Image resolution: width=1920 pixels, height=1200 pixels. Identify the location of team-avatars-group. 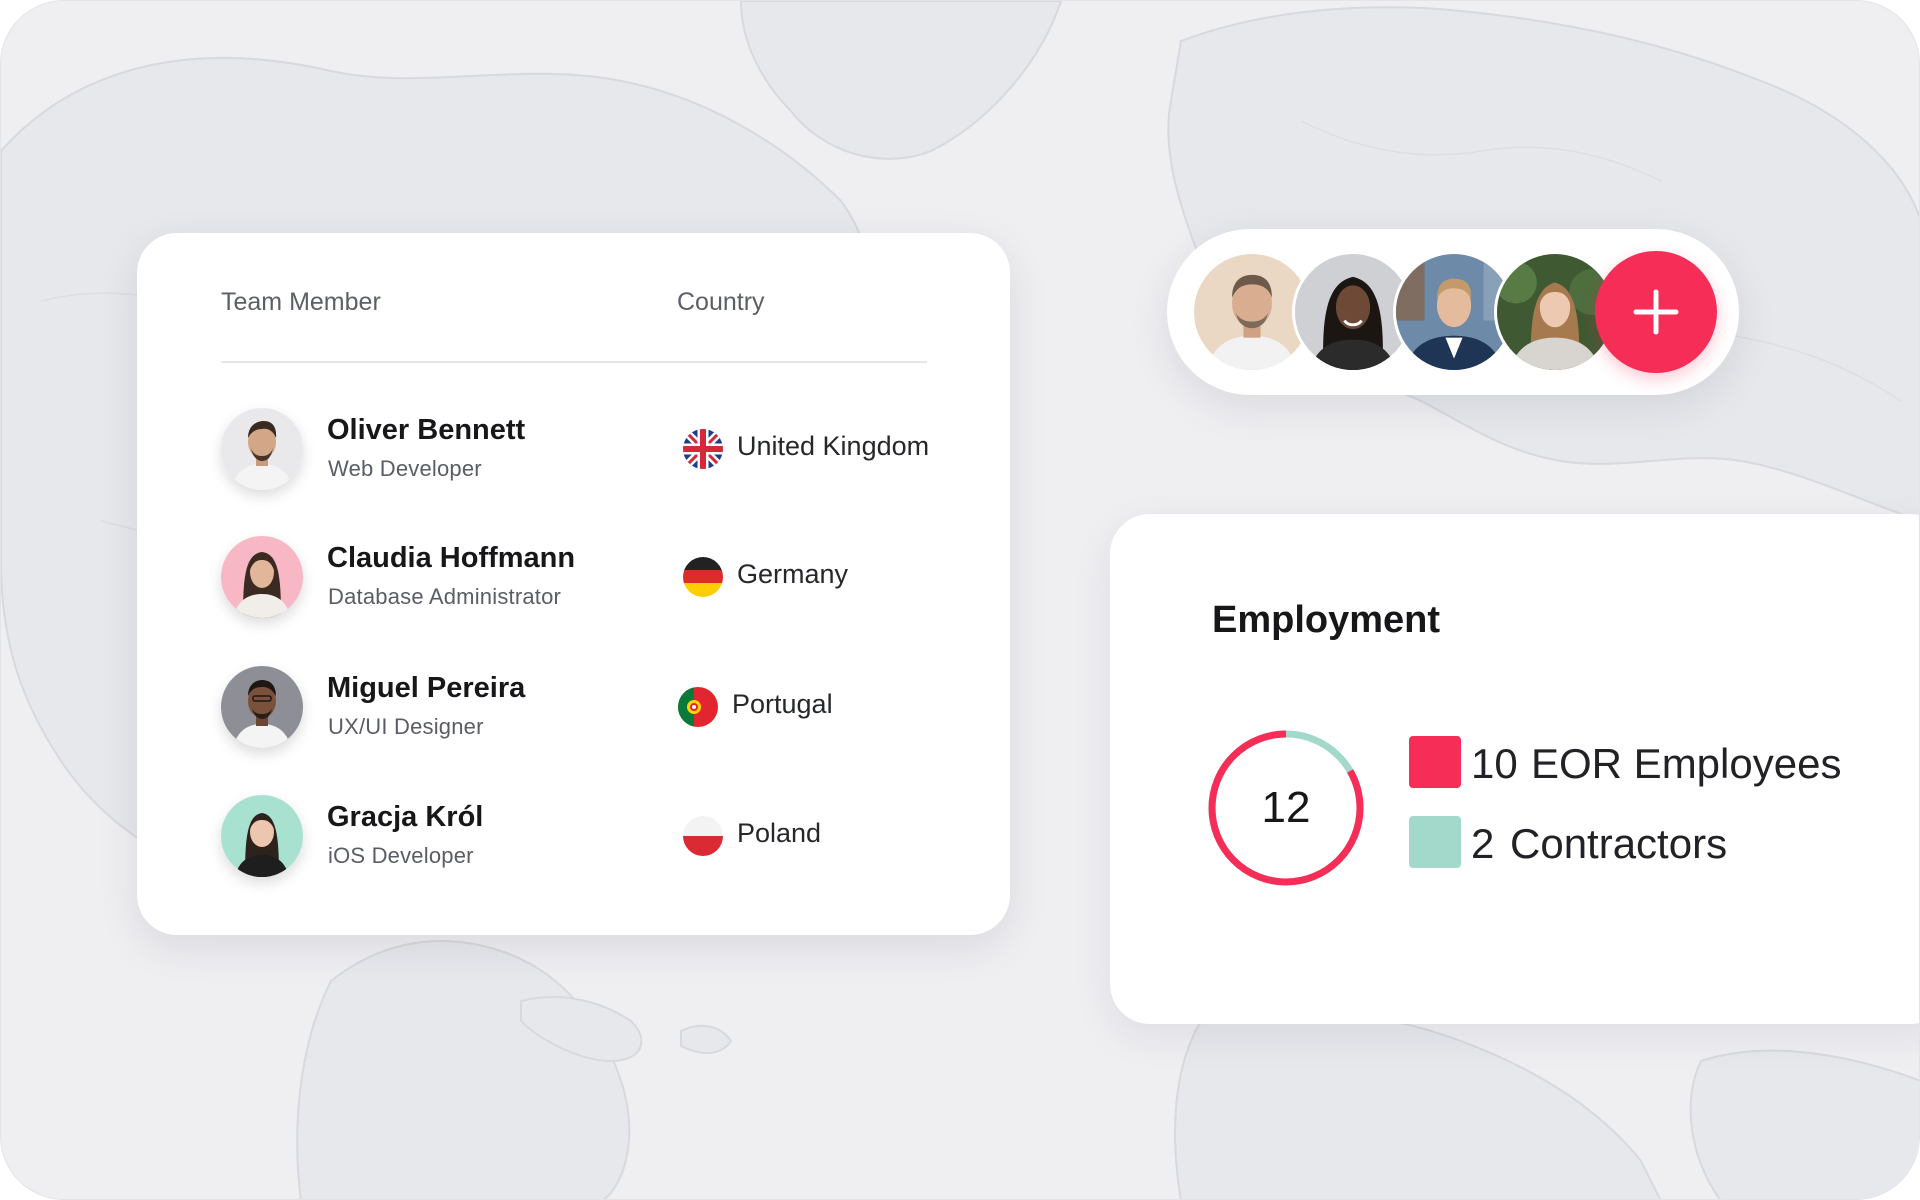
(1453, 312).